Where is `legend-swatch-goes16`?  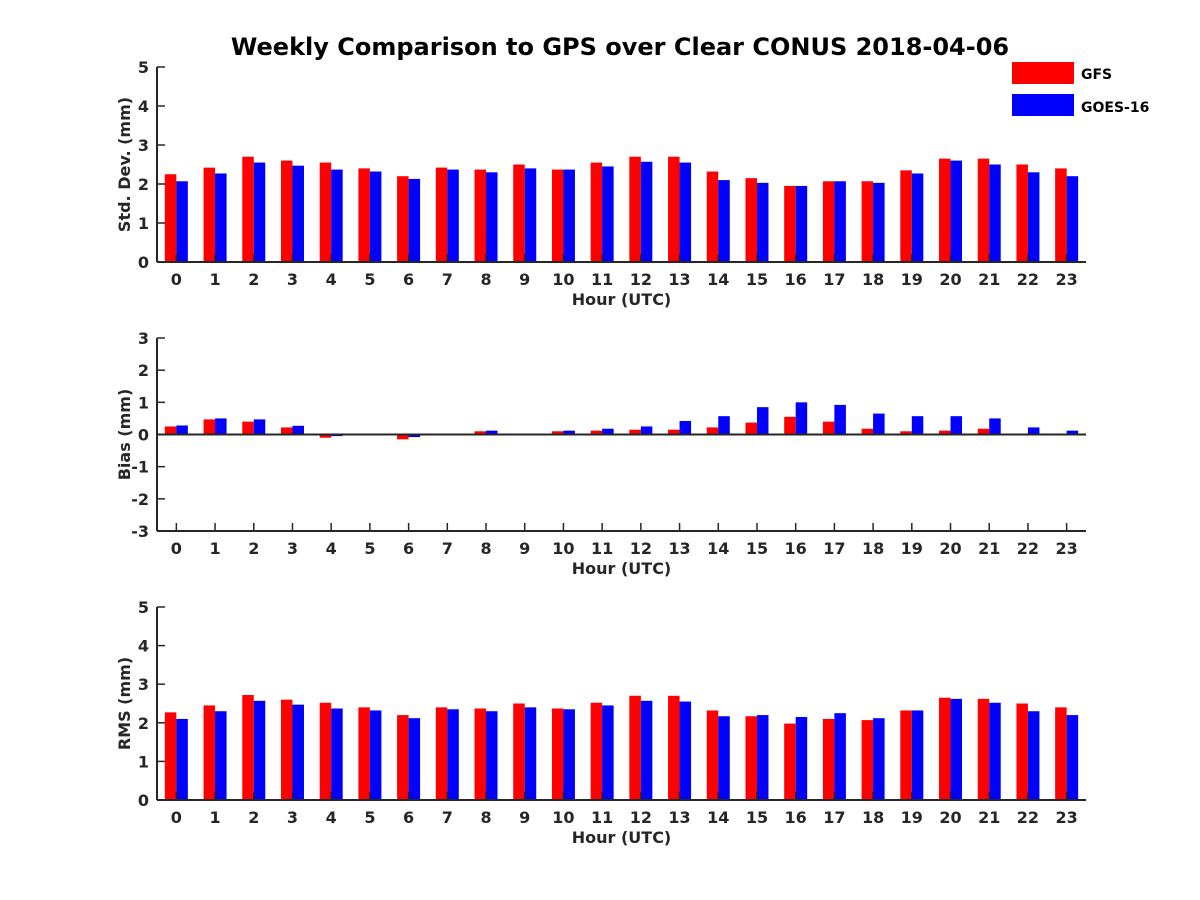
legend-swatch-goes16 is located at coordinates (1043, 105).